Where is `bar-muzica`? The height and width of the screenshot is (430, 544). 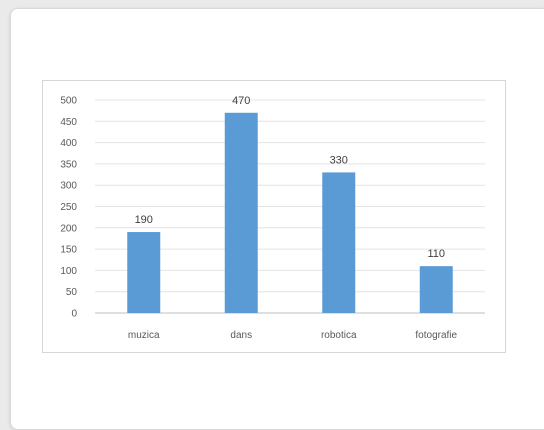 bar-muzica is located at coordinates (144, 272).